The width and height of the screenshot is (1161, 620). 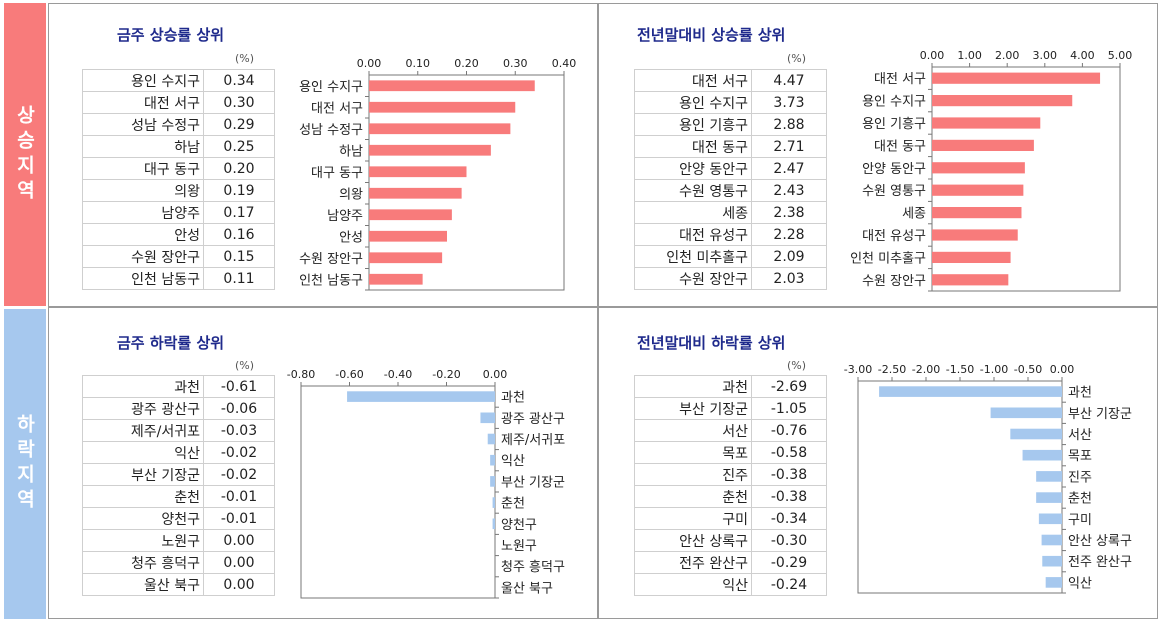 I want to click on x-tick-label: 0.10, so click(x=418, y=63).